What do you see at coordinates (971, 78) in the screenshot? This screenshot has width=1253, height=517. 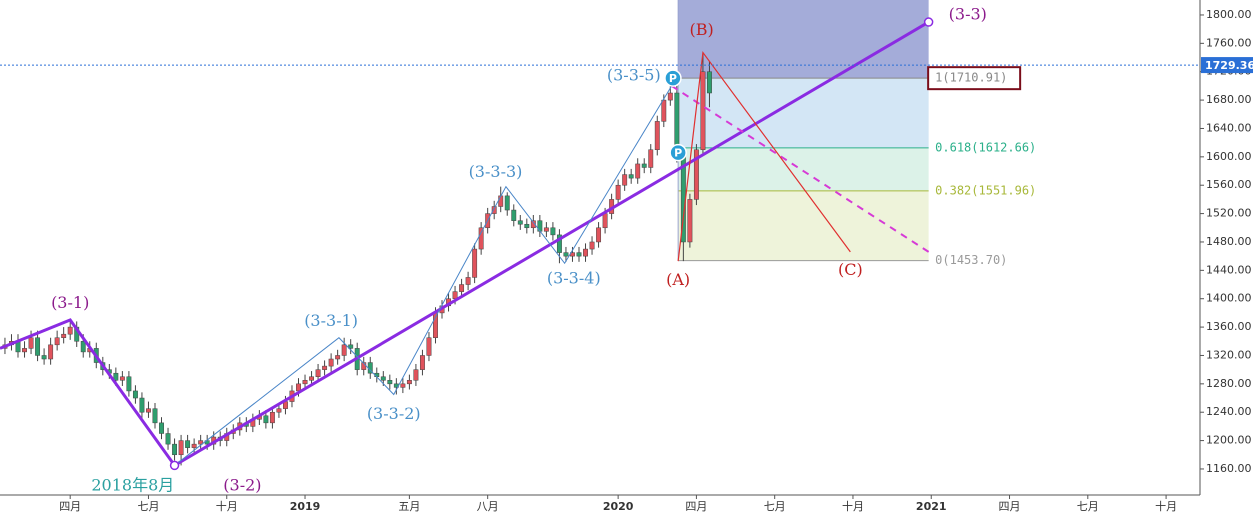 I see `fib-level-label: 1(1710.91)` at bounding box center [971, 78].